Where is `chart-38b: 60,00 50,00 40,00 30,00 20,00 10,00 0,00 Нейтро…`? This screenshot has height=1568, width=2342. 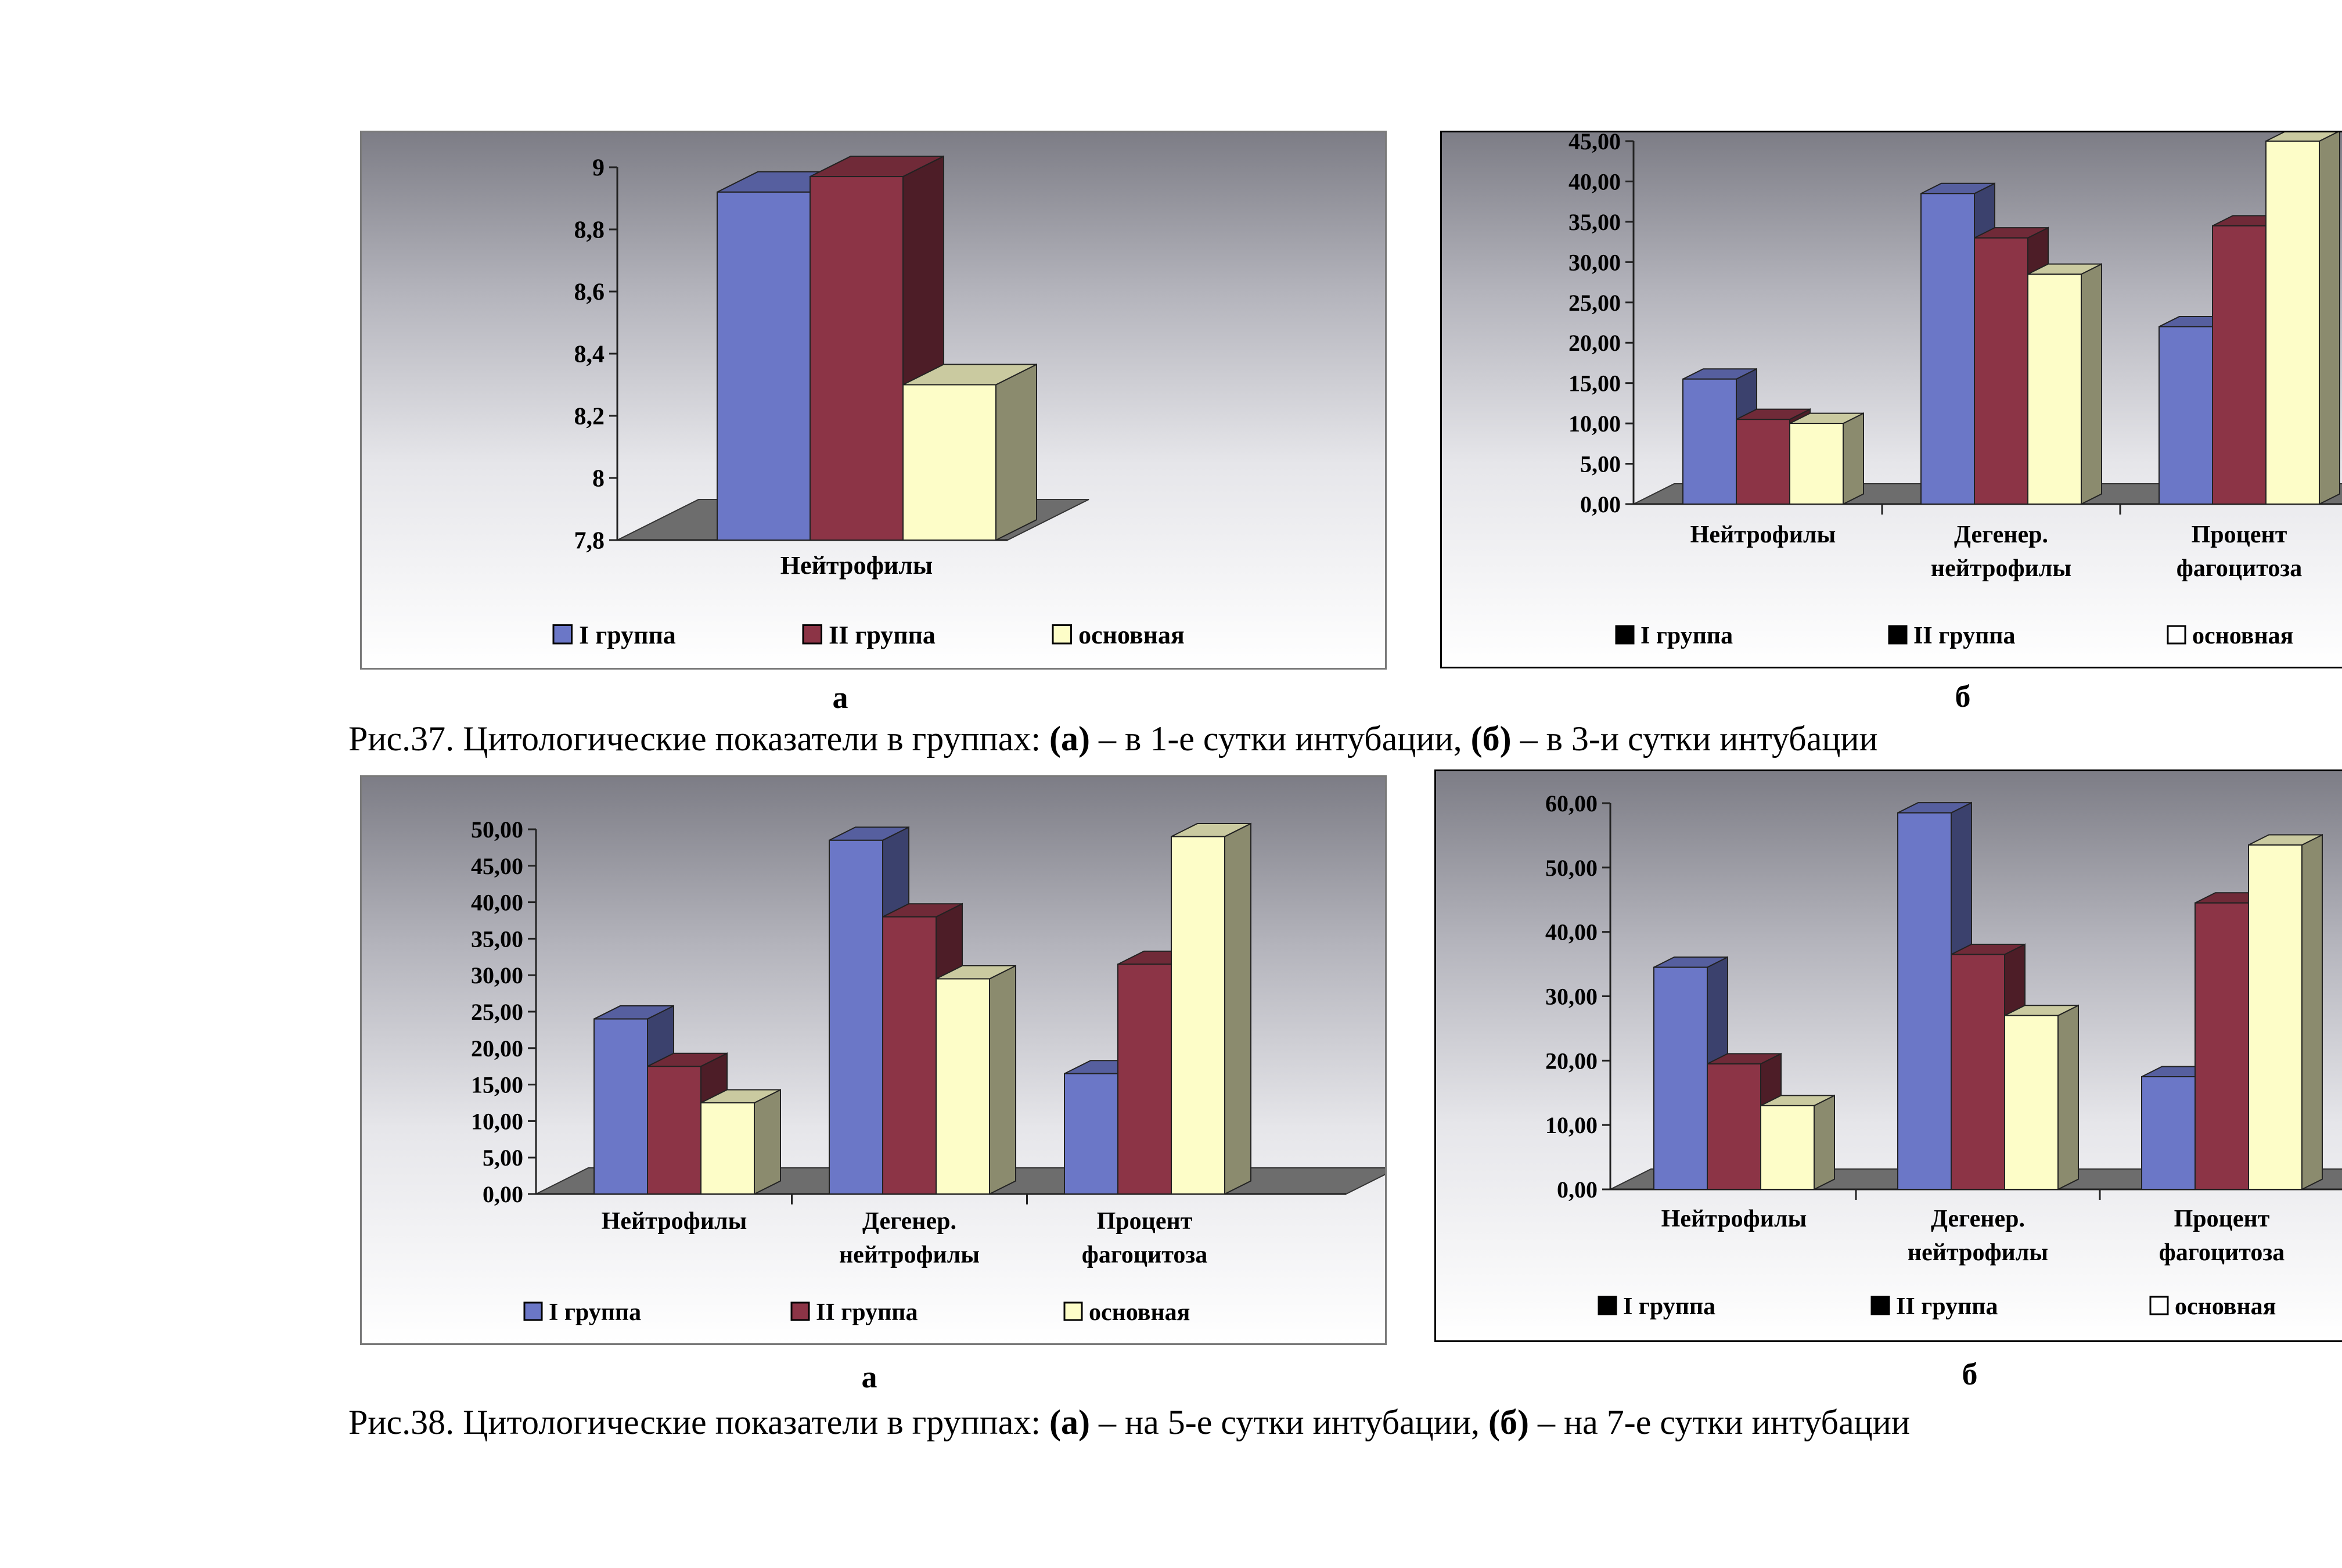
chart-38b: 60,00 50,00 40,00 30,00 20,00 10,00 0,00 Нейтро… is located at coordinates (1944, 1055).